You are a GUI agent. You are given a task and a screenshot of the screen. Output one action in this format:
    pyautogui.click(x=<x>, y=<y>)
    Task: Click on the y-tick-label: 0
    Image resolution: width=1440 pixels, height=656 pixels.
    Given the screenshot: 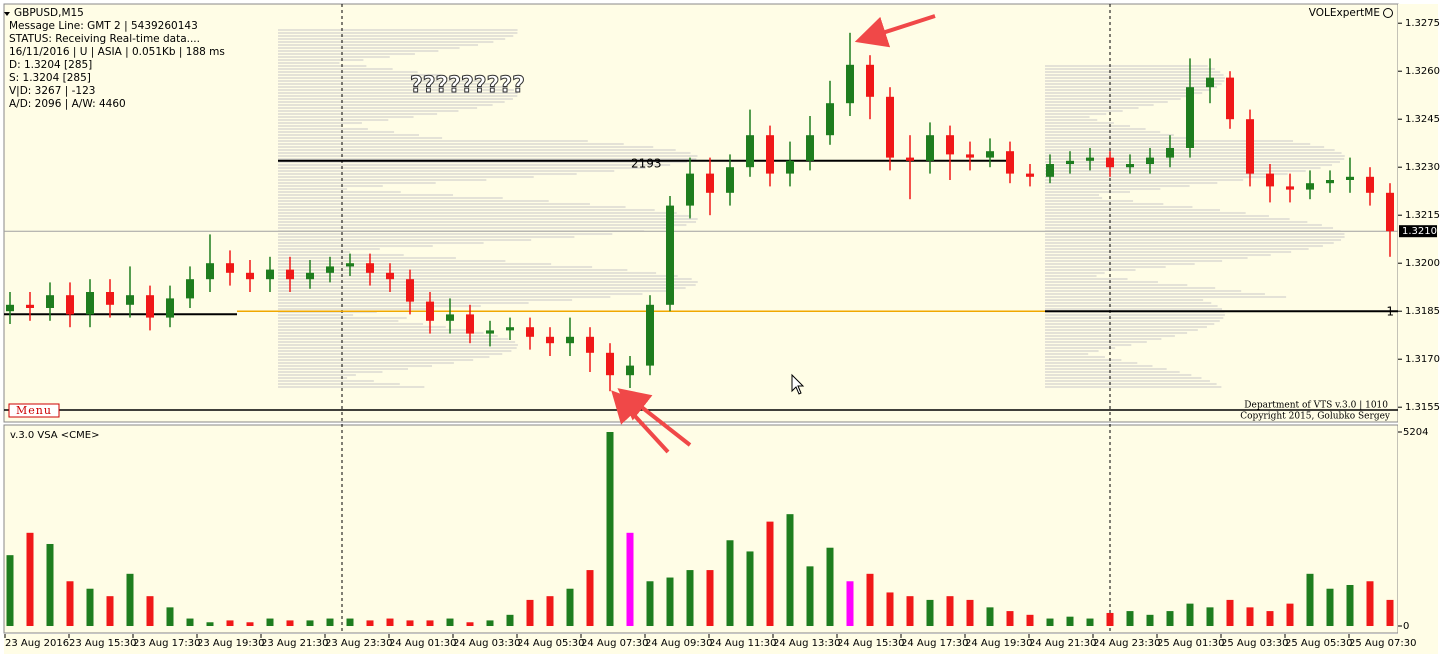 What is the action you would take?
    pyautogui.click(x=1406, y=626)
    